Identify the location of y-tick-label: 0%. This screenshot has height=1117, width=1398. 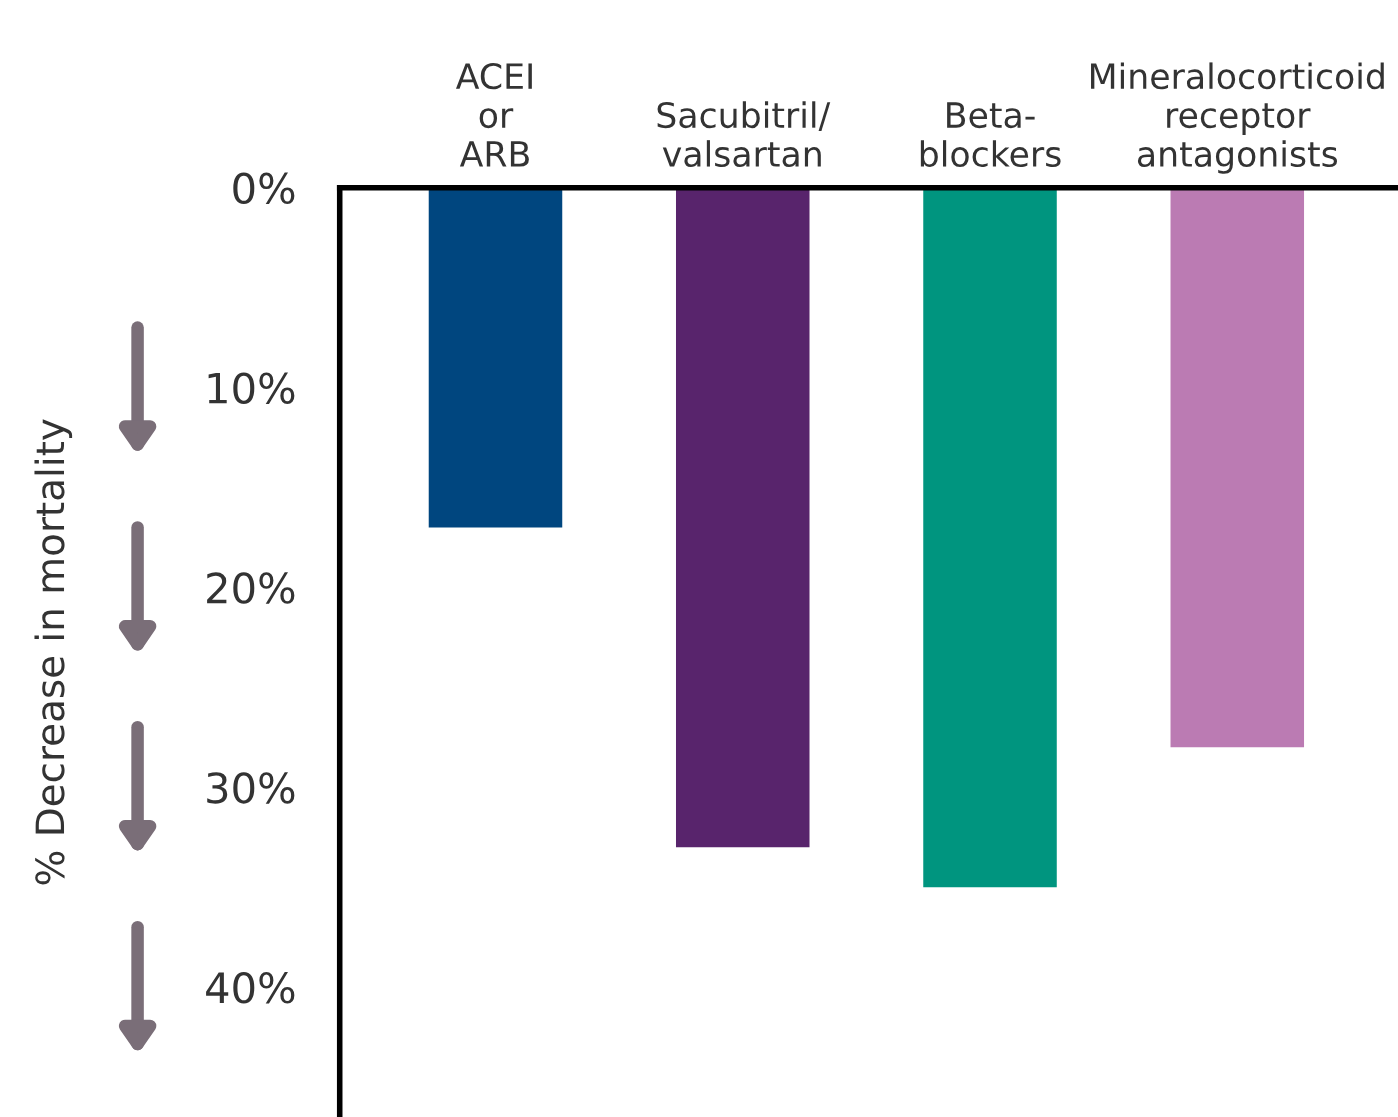
(264, 188).